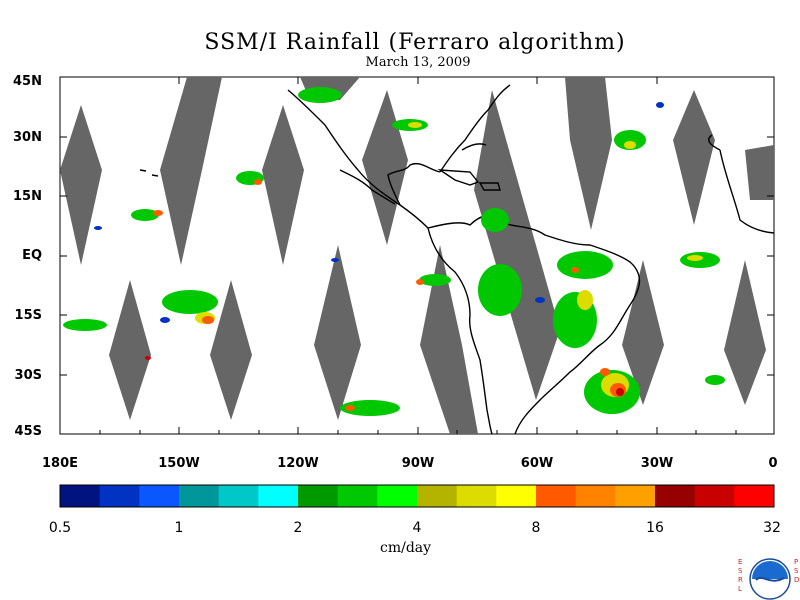 Image resolution: width=800 pixels, height=600 pixels. I want to click on rain-very-heavy, so click(384, 376).